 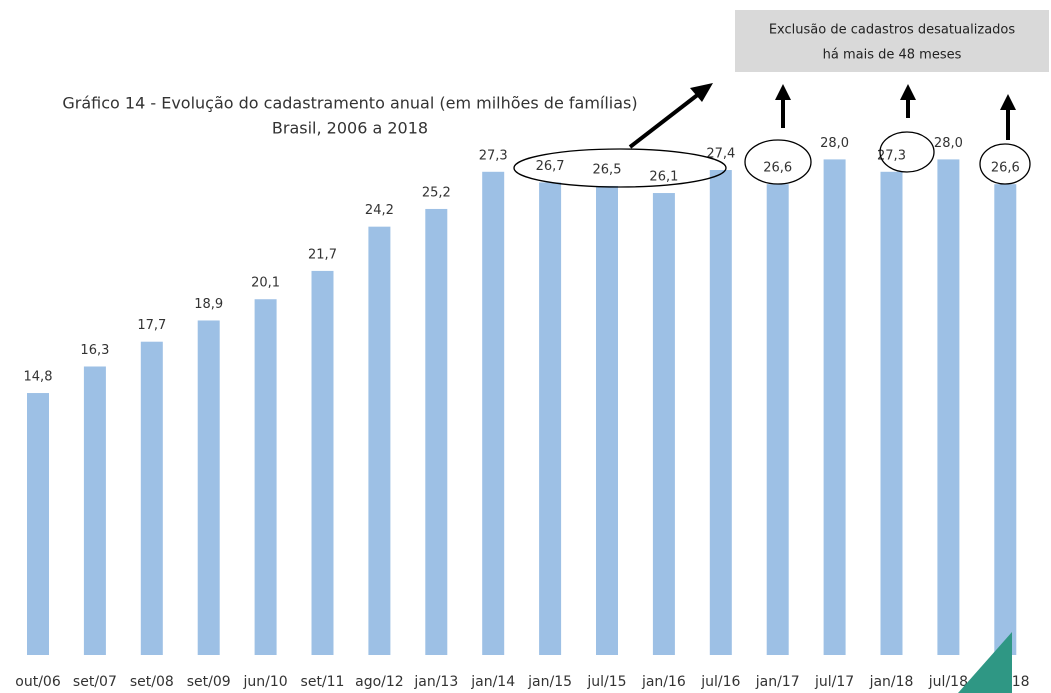 I want to click on data-label: 20,1, so click(x=265, y=283).